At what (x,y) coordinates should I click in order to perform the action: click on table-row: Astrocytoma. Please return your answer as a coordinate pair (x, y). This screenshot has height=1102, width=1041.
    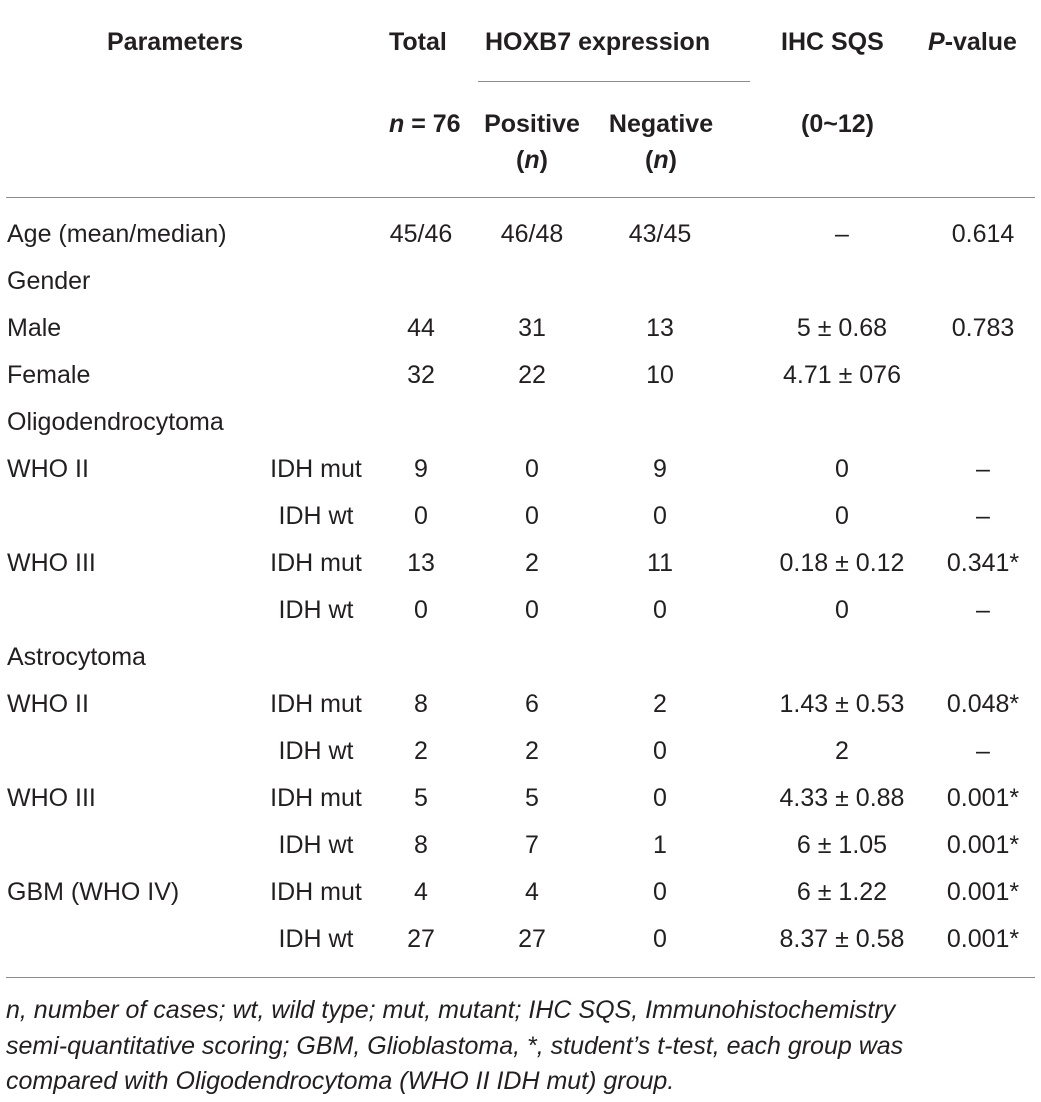
    Looking at the image, I should click on (520, 657).